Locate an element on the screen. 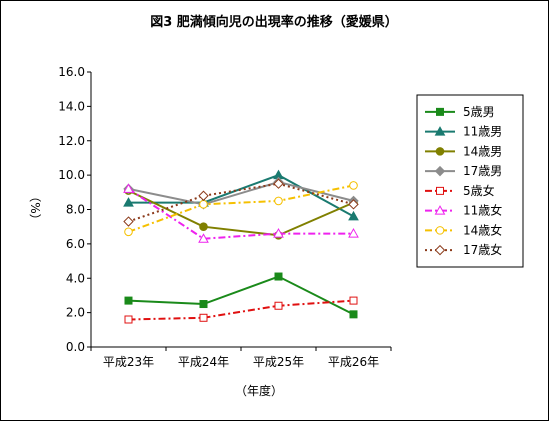 The width and height of the screenshot is (549, 421). y-axis-label: （%） is located at coordinates (35, 207).